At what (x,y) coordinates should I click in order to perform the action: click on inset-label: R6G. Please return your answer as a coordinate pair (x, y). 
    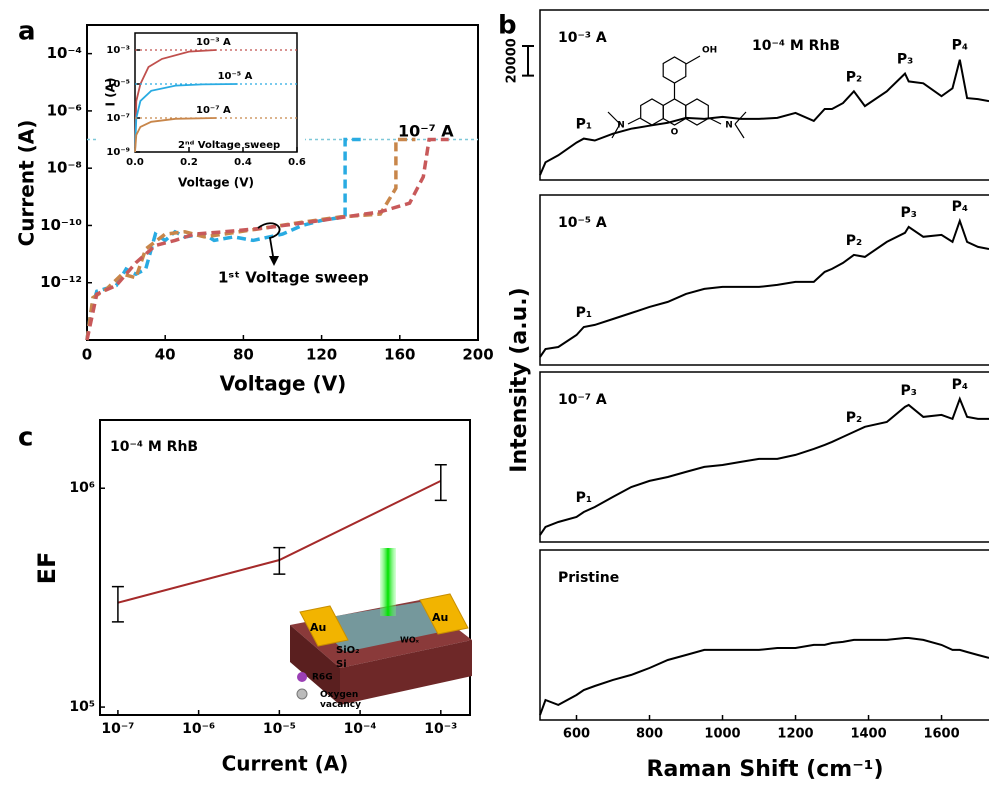
    Looking at the image, I should click on (322, 678).